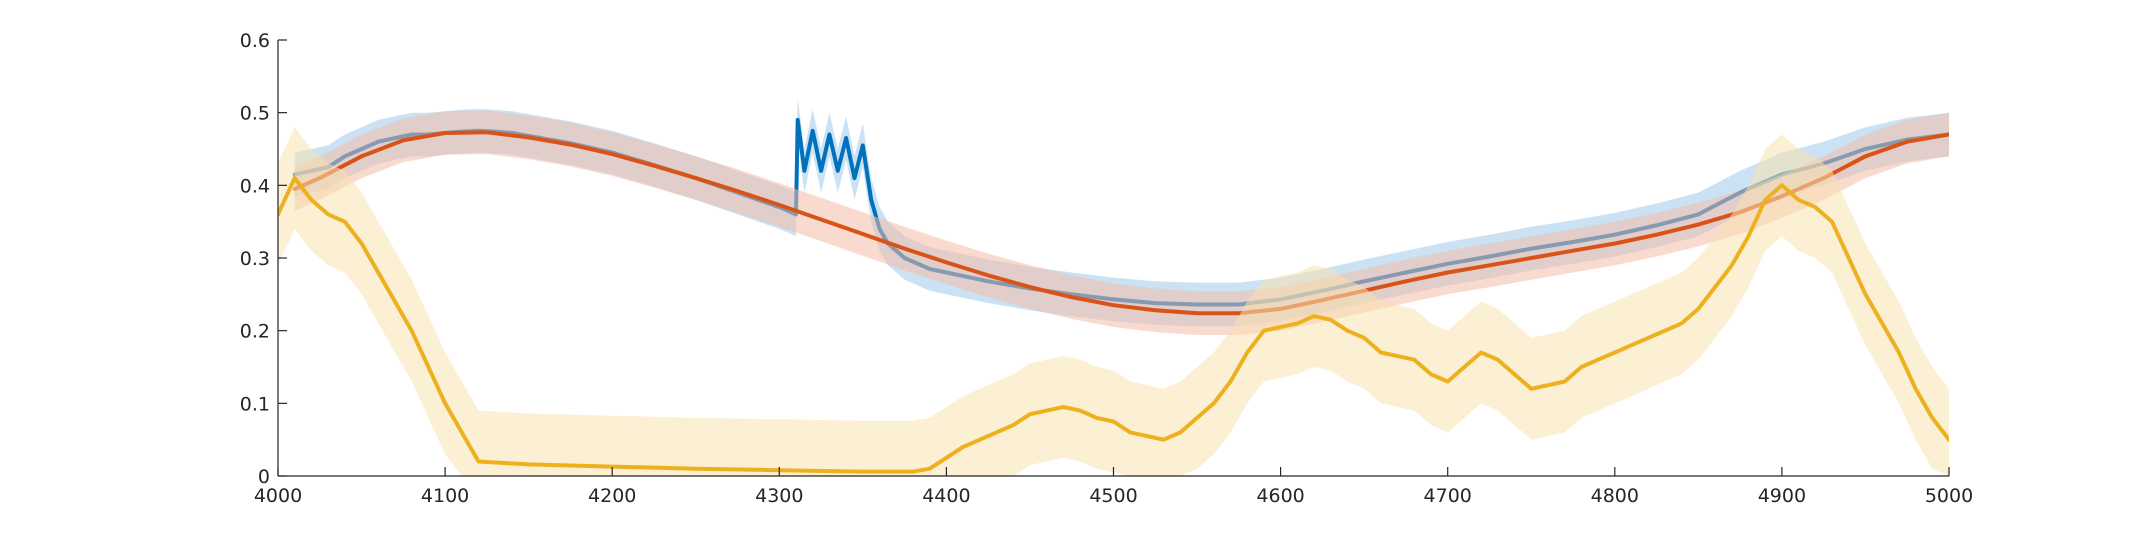  I want to click on y-tick-label: 0.2, so click(255, 332).